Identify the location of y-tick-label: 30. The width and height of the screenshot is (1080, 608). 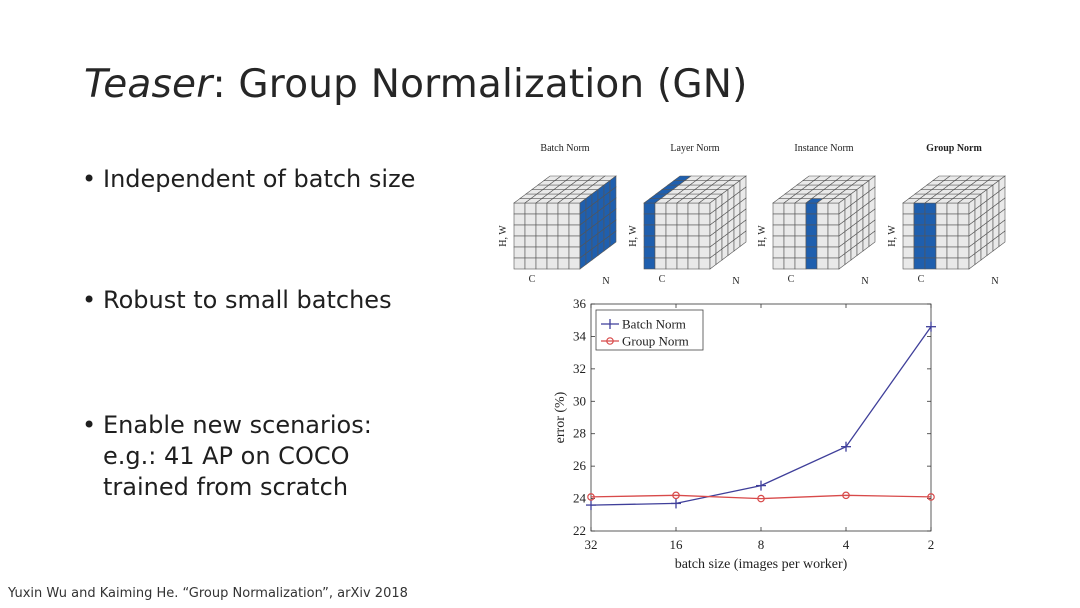
(579, 400).